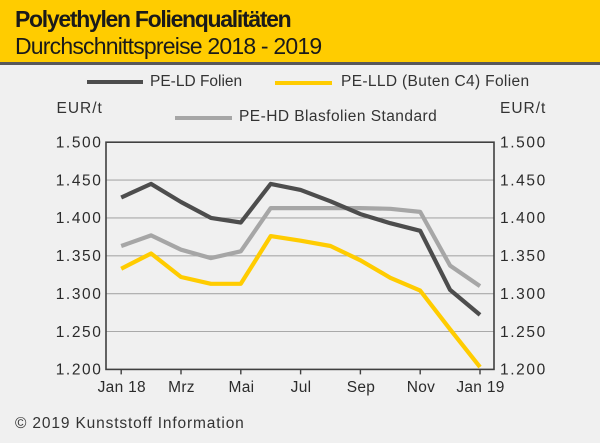 This screenshot has width=600, height=443. Describe the element at coordinates (421, 387) in the screenshot. I see `svg-text: Nov` at that location.